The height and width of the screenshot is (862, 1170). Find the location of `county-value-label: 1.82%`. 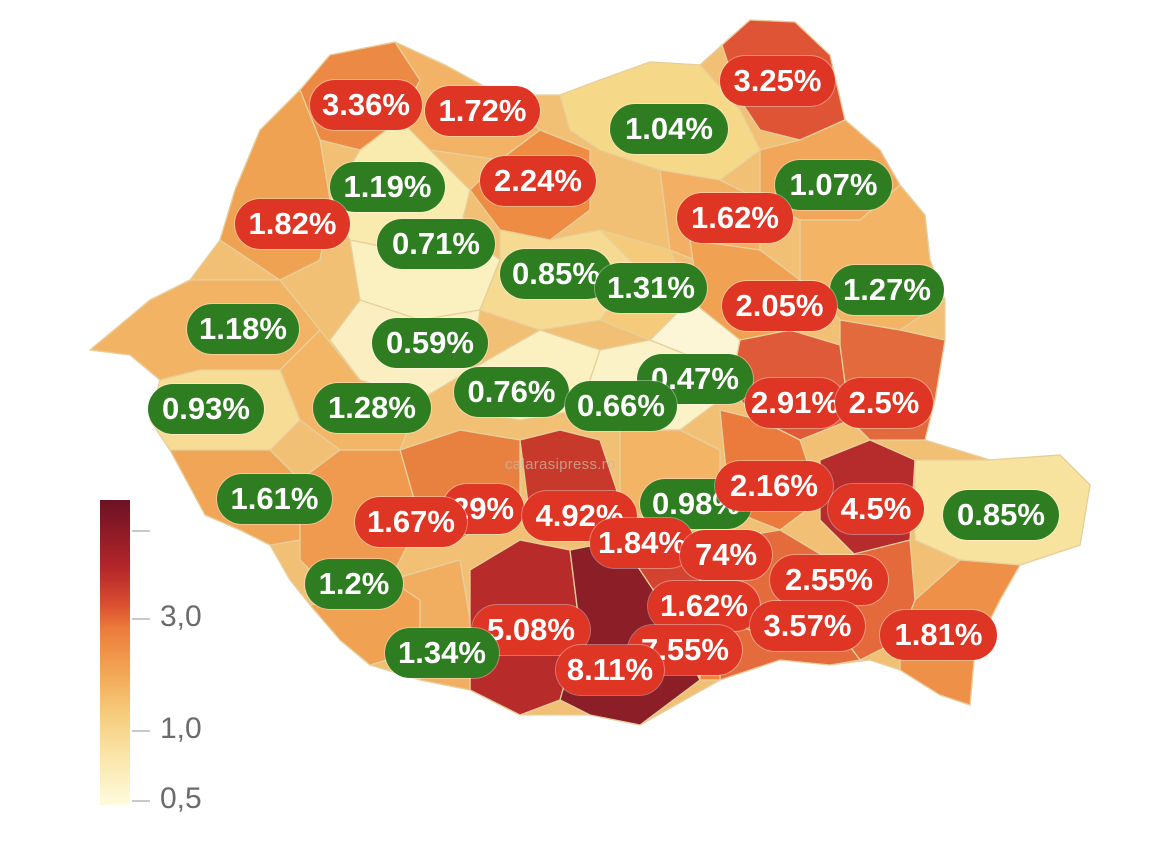

county-value-label: 1.82% is located at coordinates (292, 224).